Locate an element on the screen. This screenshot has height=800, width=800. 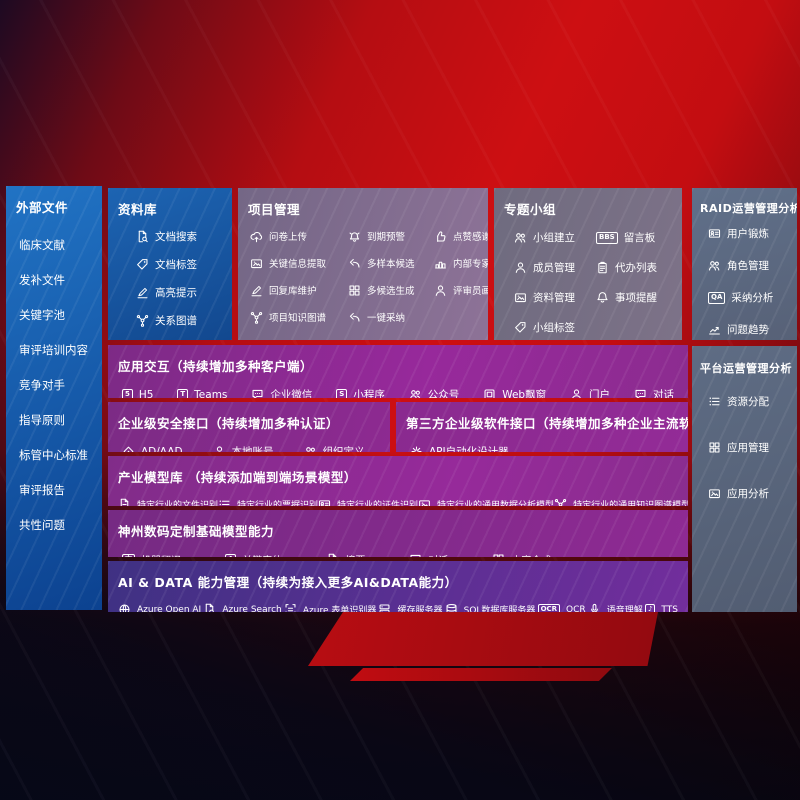
feature-chat: 对话 is located at coordinates (654, 392).